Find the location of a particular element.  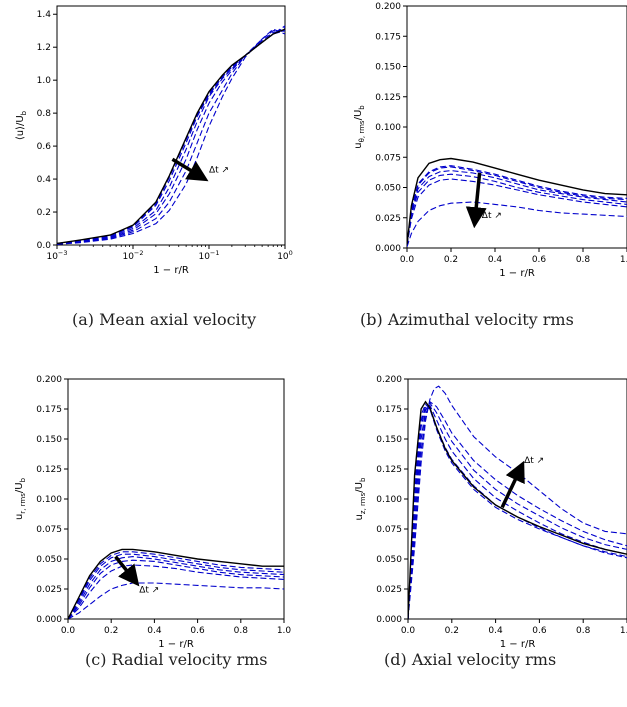

y-axis-label: uz, rms/Ub is located at coordinates (360, 498).